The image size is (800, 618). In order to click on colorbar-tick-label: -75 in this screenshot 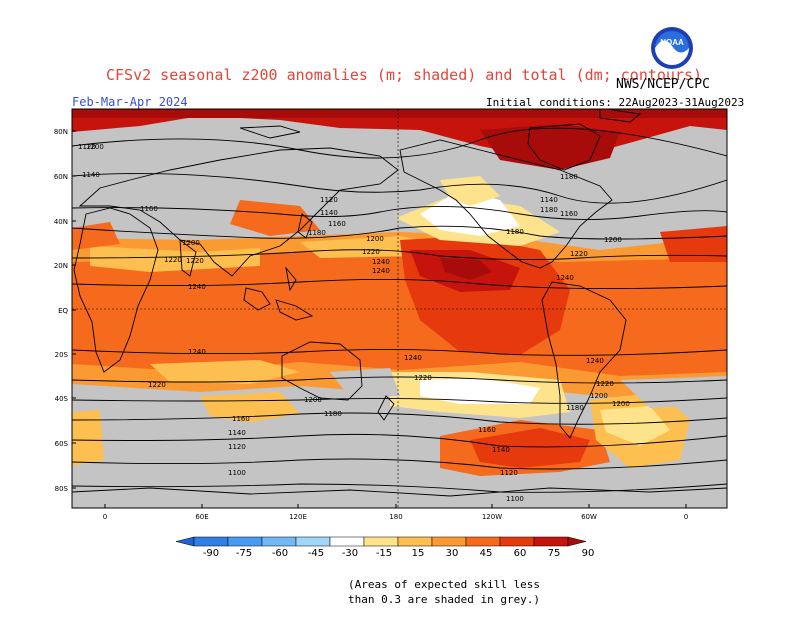, I will do `click(244, 553)`.